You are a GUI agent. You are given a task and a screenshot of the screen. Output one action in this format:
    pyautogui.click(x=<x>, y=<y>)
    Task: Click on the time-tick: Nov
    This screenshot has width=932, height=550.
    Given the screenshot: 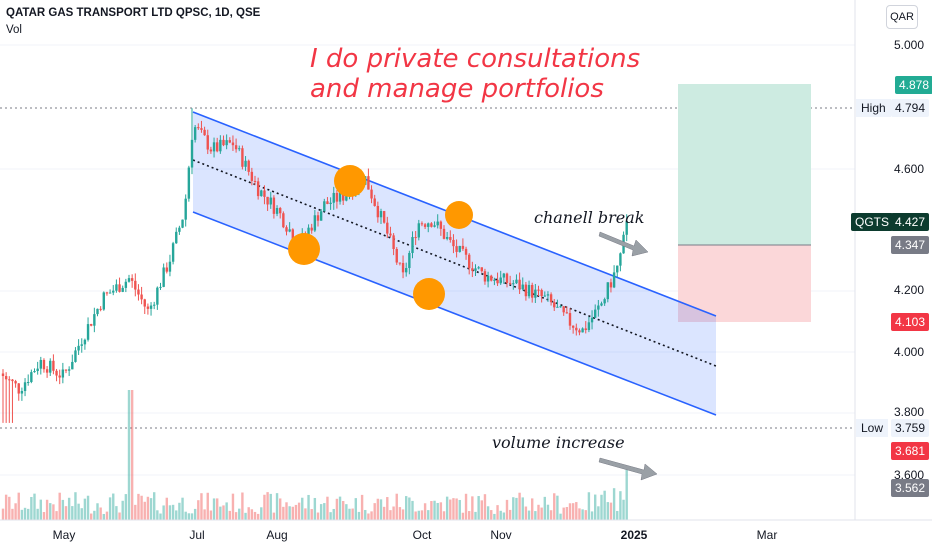 What is the action you would take?
    pyautogui.click(x=501, y=535)
    